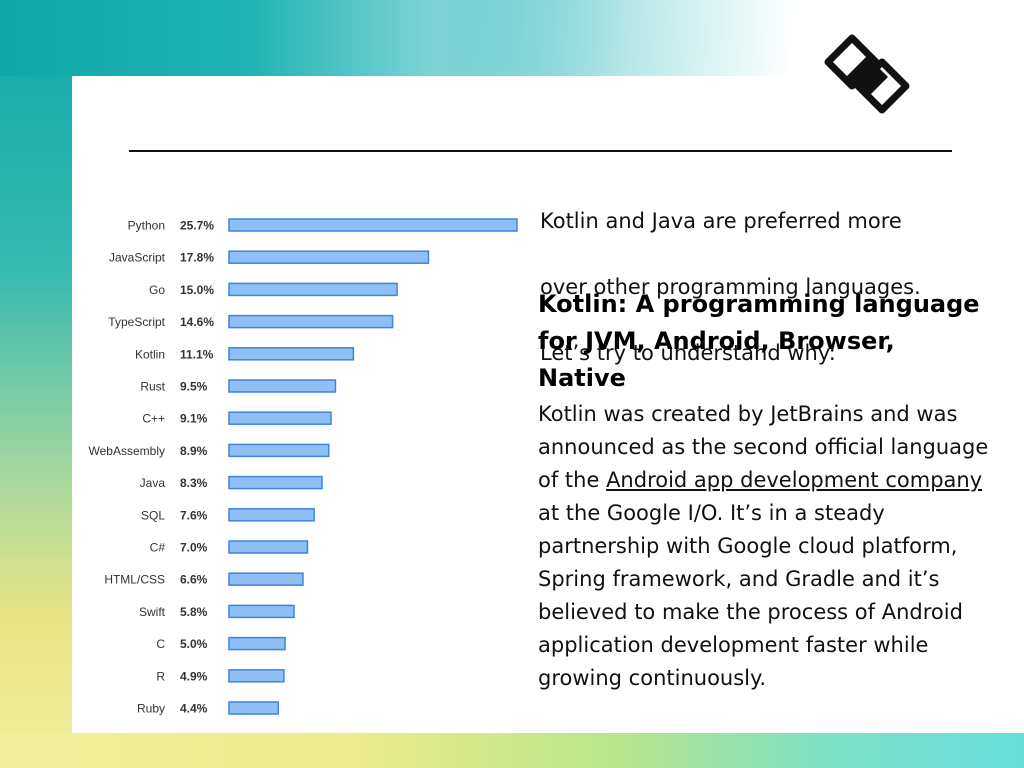 This screenshot has height=768, width=1024. Describe the element at coordinates (194, 580) in the screenshot. I see `value-label: 6.6%` at that location.